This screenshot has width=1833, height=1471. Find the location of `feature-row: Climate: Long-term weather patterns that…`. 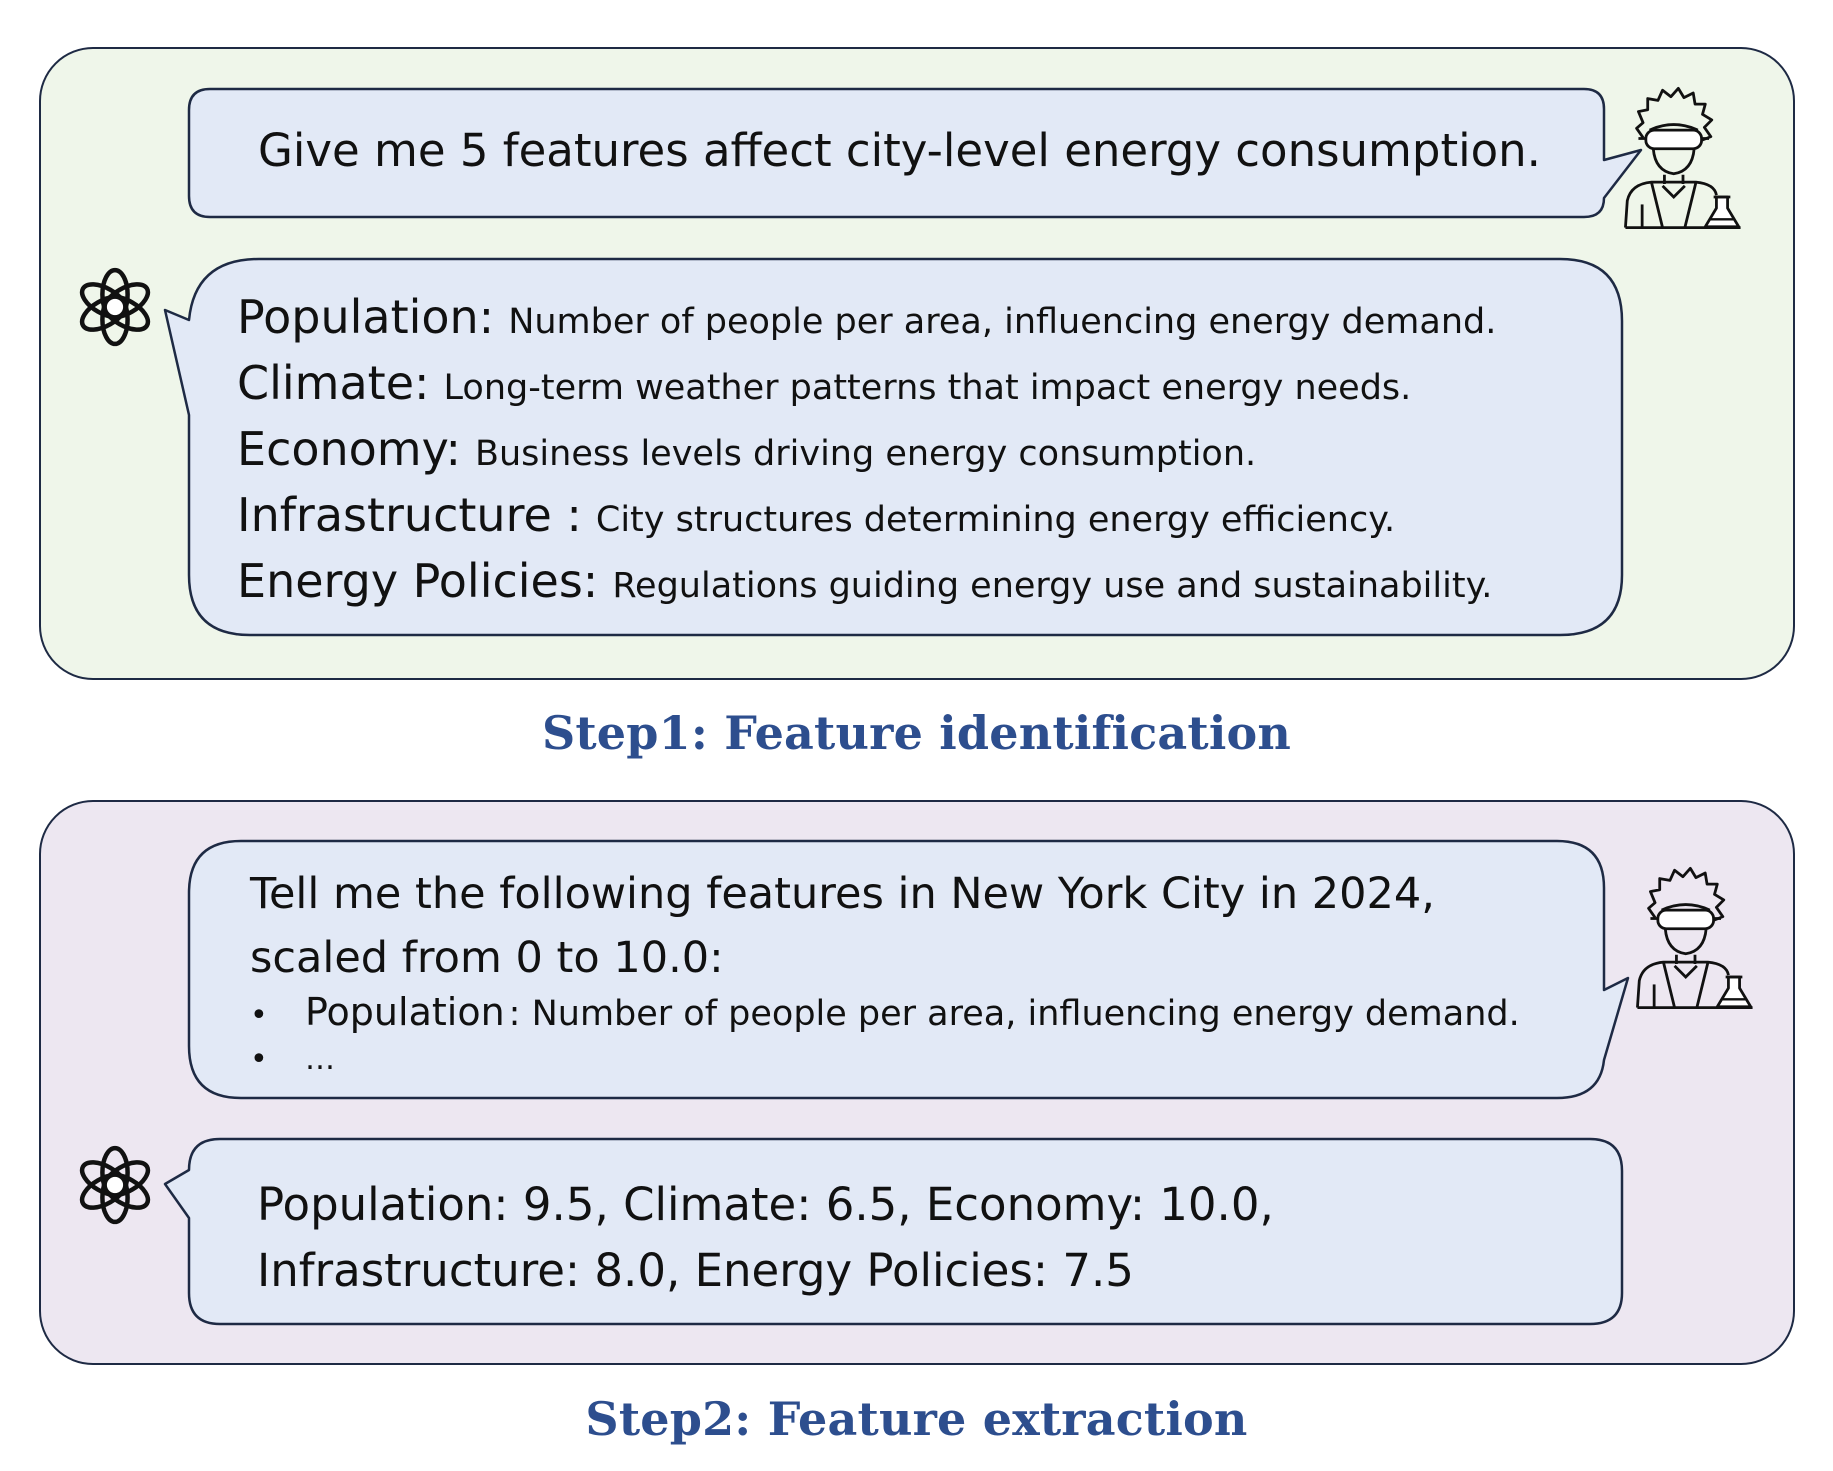

feature-row: Climate: Long-term weather patterns that… is located at coordinates (866, 389).